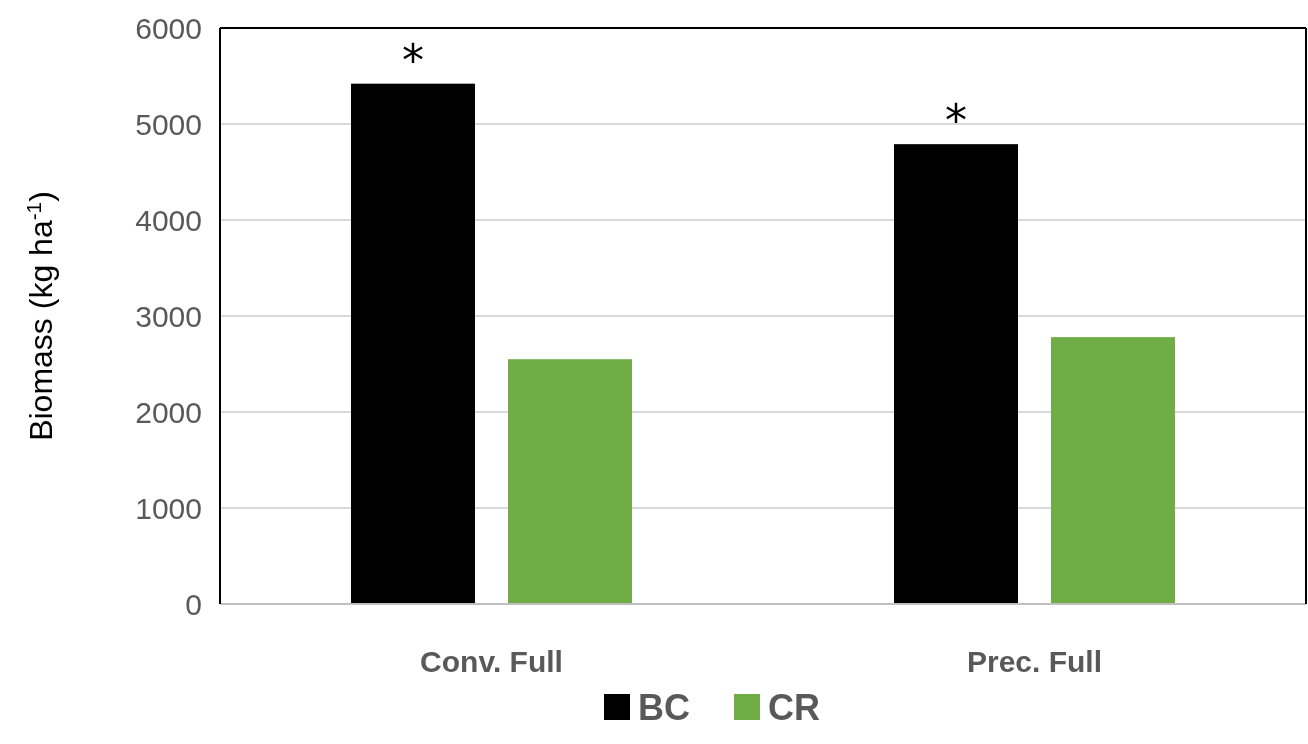 Image resolution: width=1308 pixels, height=744 pixels. I want to click on x-tick-label: Prec. Full, so click(1034, 661).